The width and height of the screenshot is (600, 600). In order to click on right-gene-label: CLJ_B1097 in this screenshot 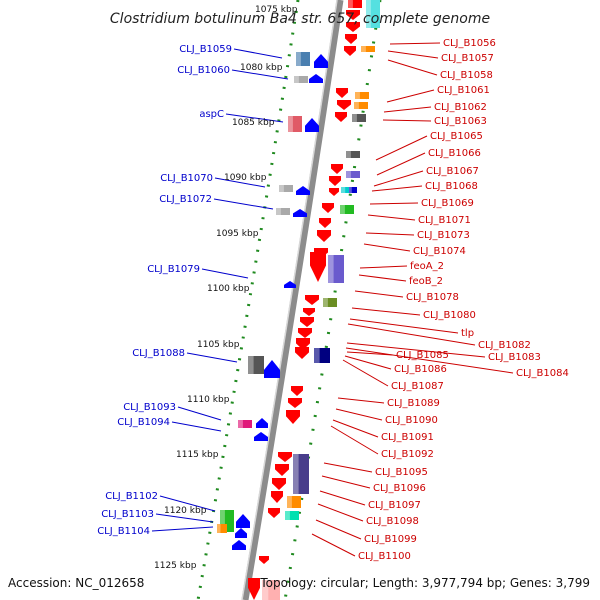, I will do `click(394, 505)`.